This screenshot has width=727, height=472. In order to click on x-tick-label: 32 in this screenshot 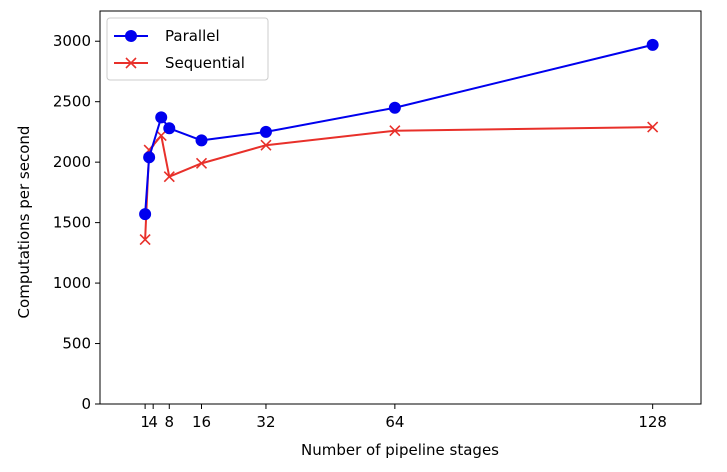, I will do `click(265, 422)`.